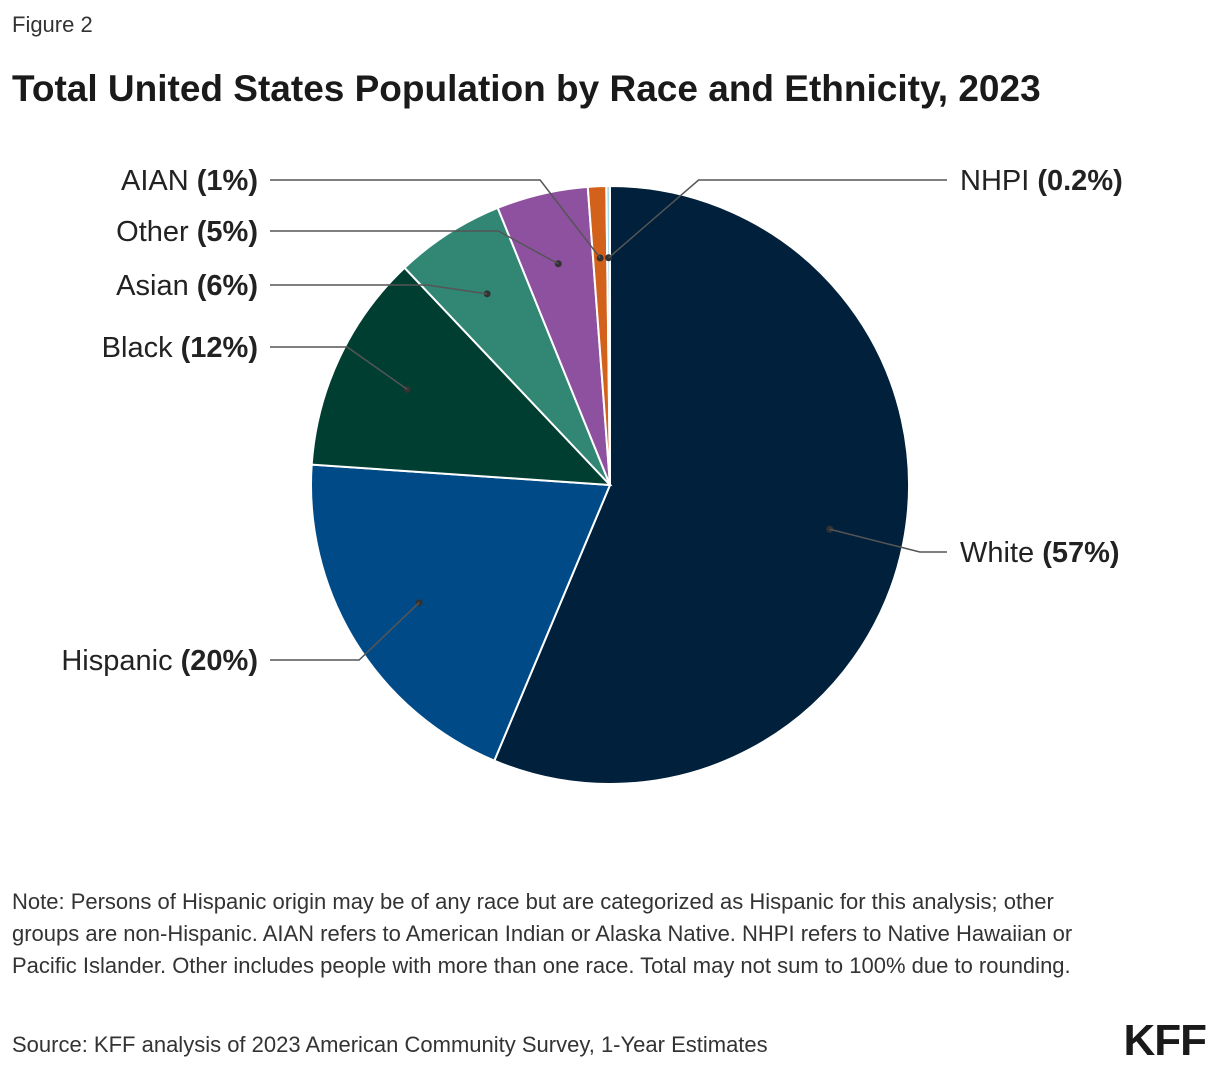 The width and height of the screenshot is (1220, 1076). I want to click on pie-slice-black, so click(461, 376).